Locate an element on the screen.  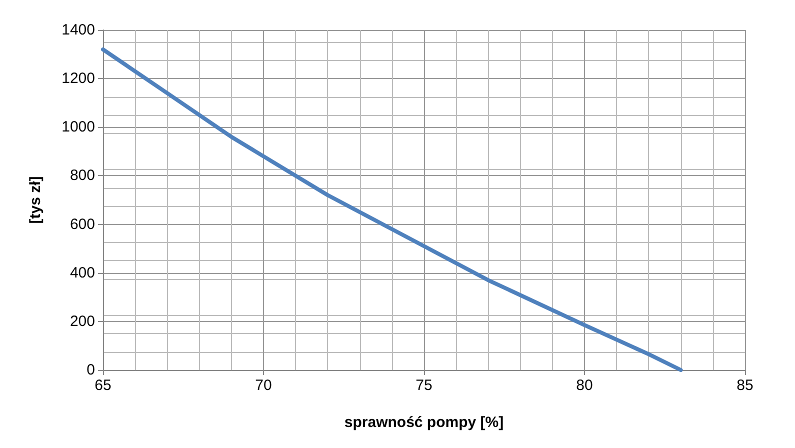
y-tick-label: 1000 is located at coordinates (78, 127).